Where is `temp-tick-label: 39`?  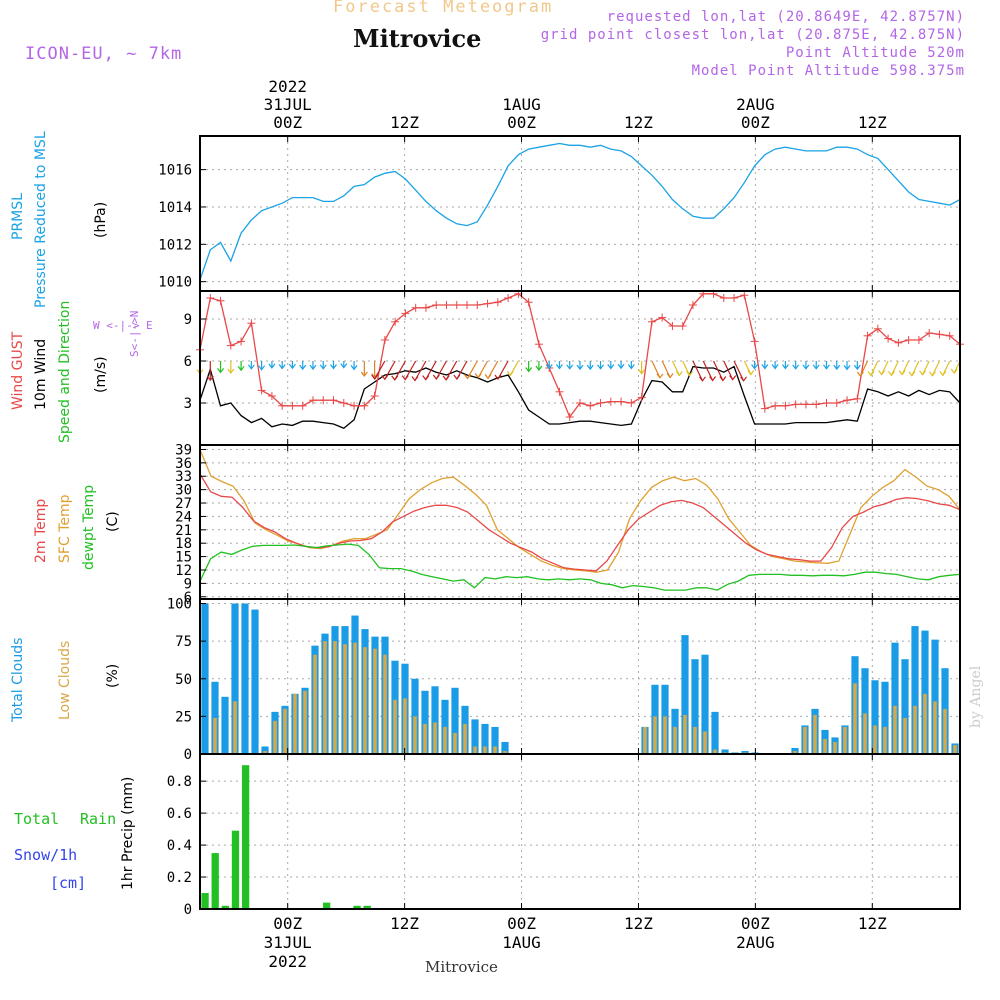 temp-tick-label: 39 is located at coordinates (183, 450).